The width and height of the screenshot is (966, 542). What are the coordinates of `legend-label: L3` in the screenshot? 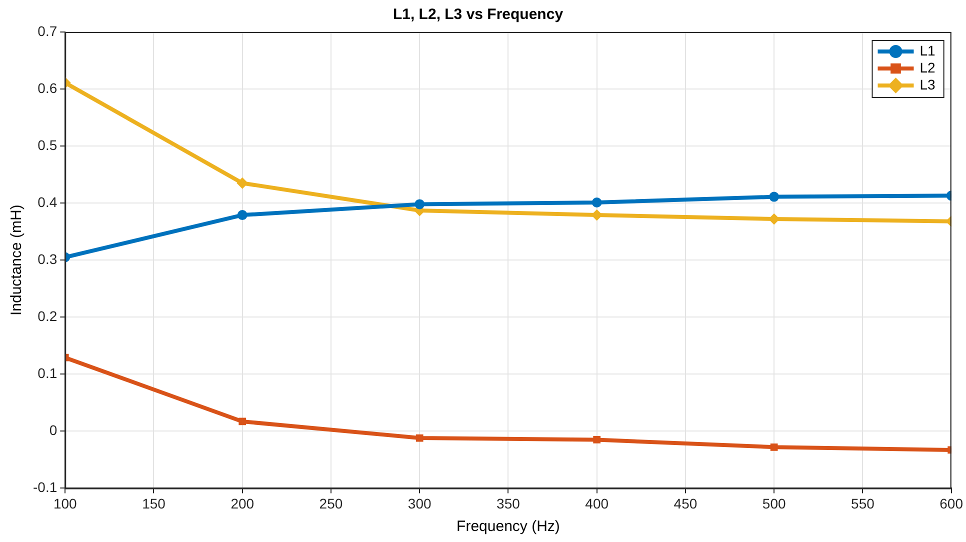 It's located at (928, 84).